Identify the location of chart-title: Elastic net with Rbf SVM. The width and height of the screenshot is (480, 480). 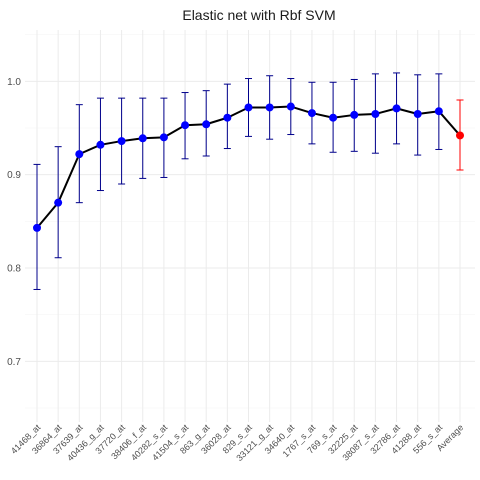
(258, 15).